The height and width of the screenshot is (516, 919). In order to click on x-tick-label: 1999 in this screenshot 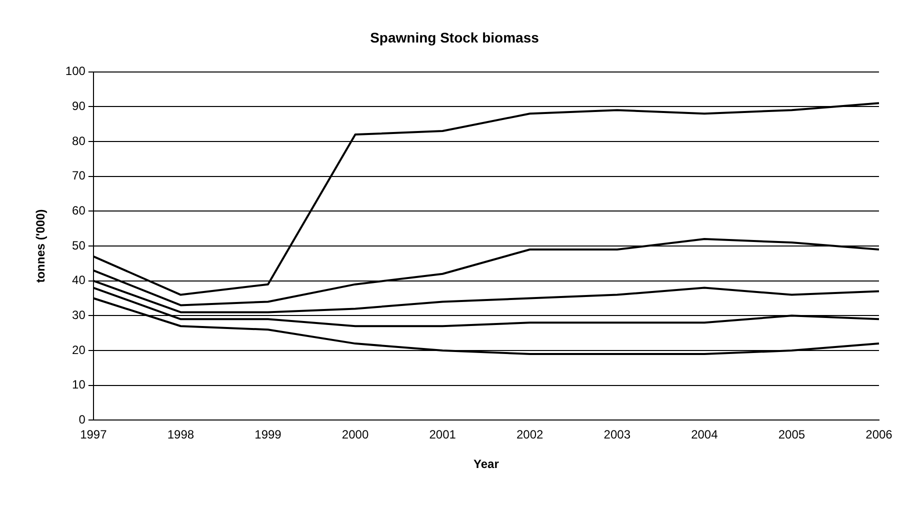, I will do `click(268, 435)`.